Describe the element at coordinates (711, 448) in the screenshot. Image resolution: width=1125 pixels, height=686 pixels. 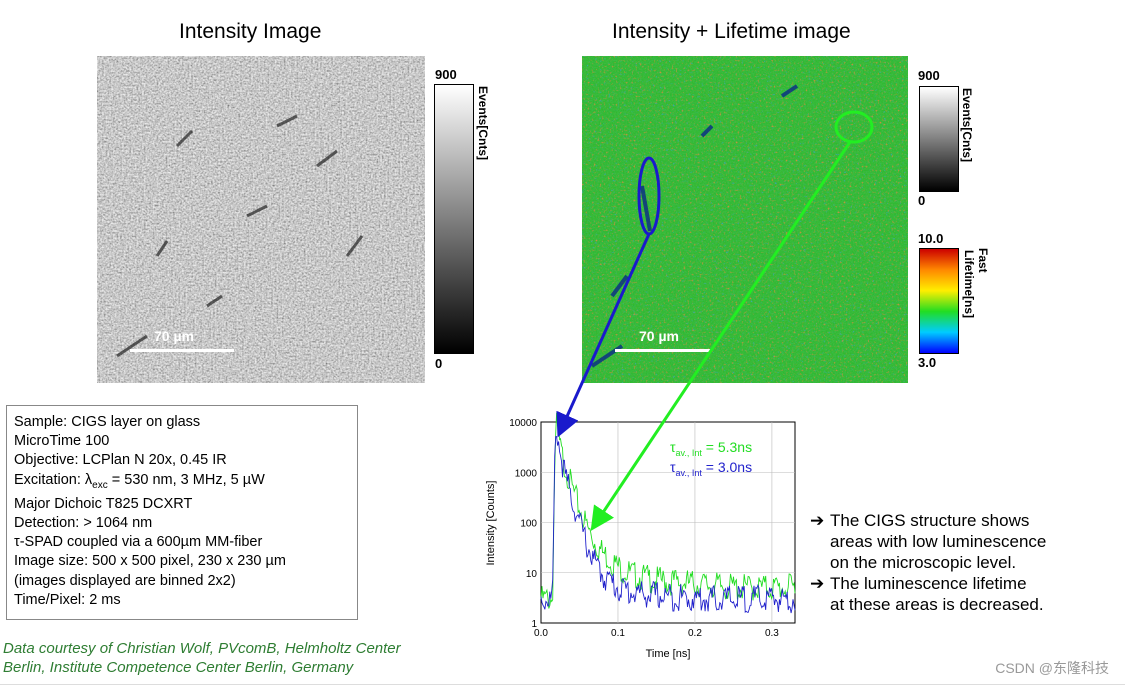
I see `tau-annotation-green: τav., Int = 5.3ns` at that location.